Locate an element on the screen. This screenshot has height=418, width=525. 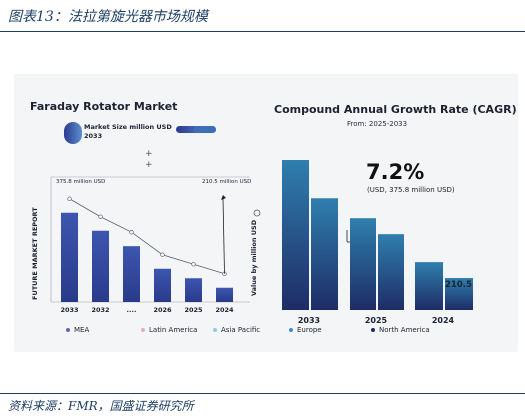
growth-arrow is located at coordinates (223, 235).